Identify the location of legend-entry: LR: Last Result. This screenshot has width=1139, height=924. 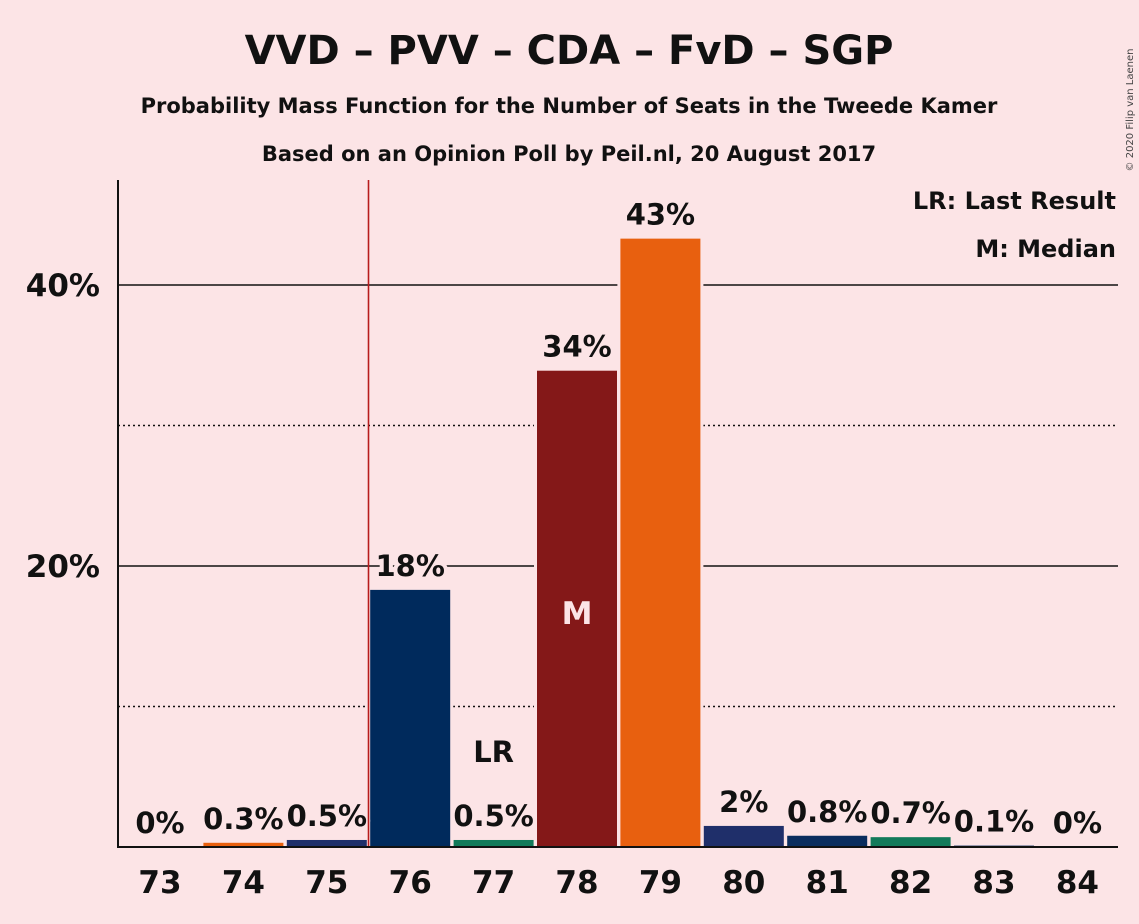
(1014, 201).